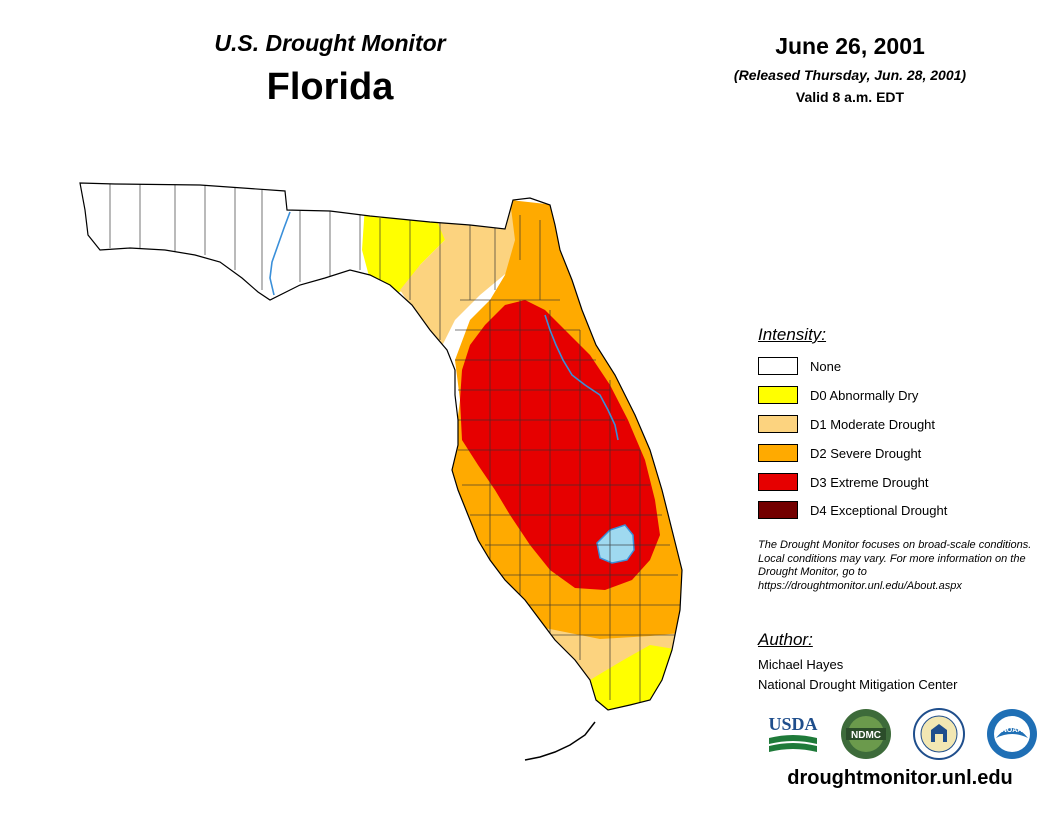 The height and width of the screenshot is (816, 1056). Describe the element at coordinates (792, 724) in the screenshot. I see `usda-logo-text: USDA` at that location.